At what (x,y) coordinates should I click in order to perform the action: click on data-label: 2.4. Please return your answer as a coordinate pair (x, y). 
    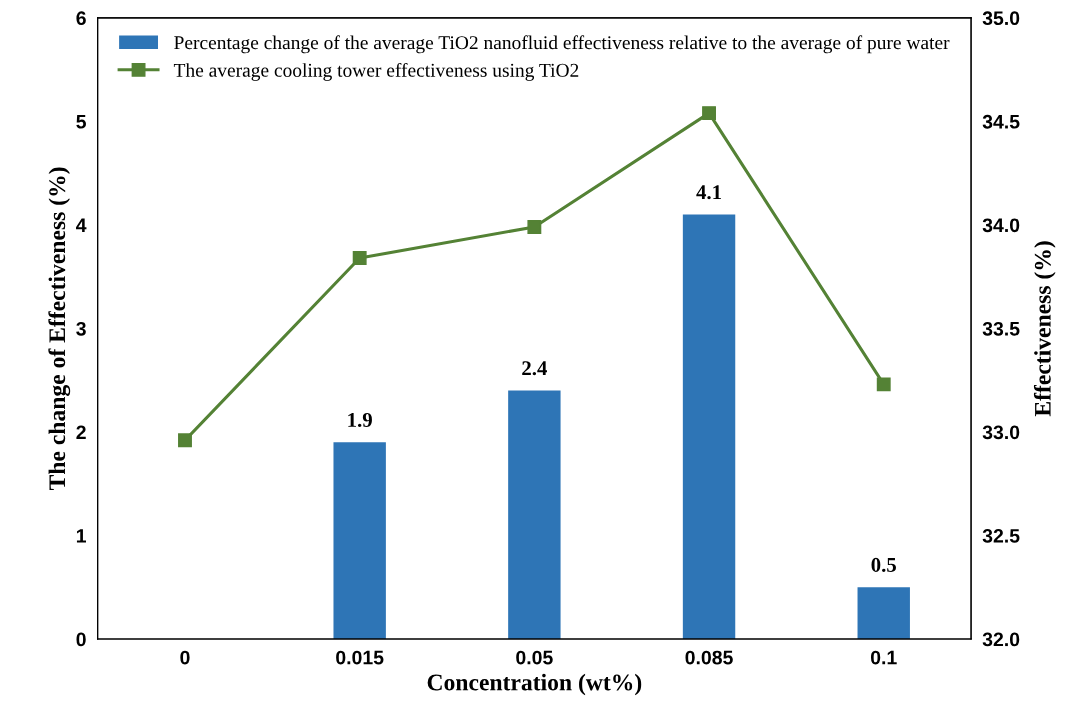
    Looking at the image, I should click on (534, 368).